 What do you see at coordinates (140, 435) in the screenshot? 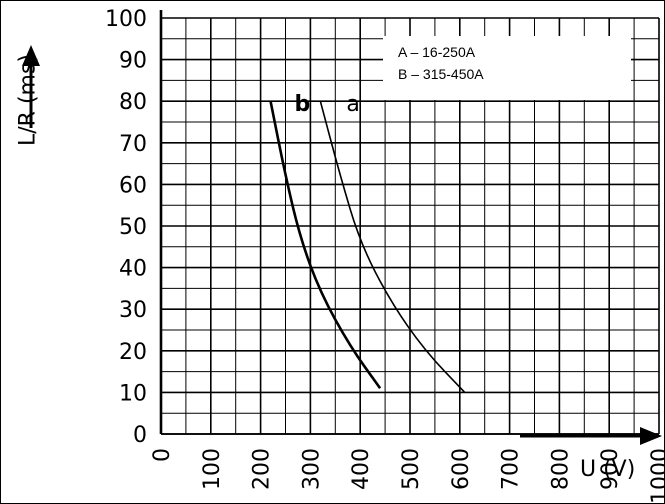
I see `y-tick-label: 0` at bounding box center [140, 435].